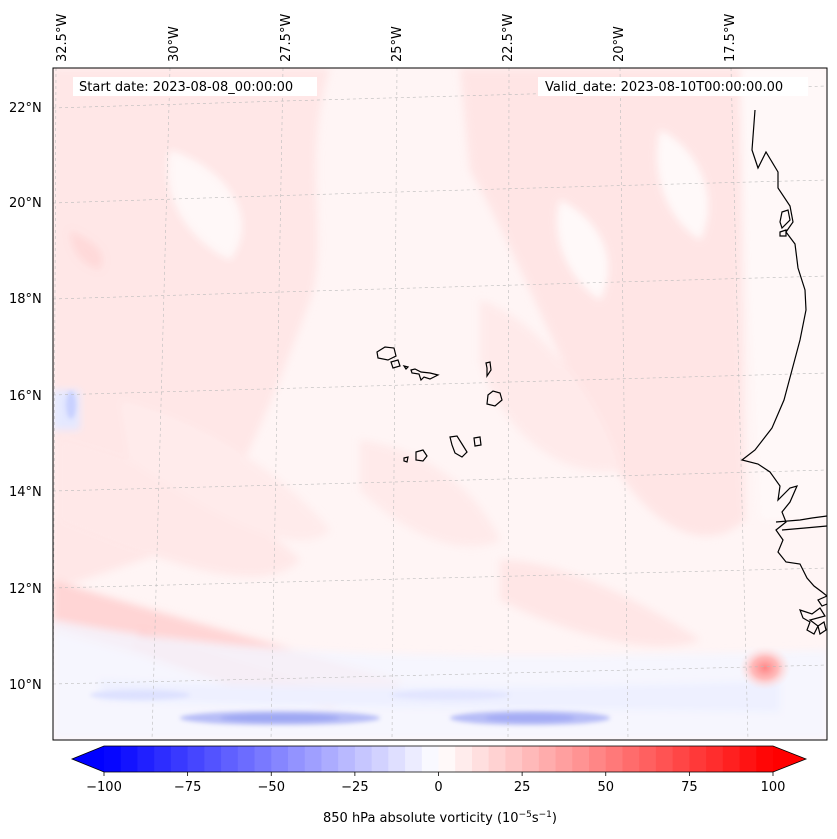 The height and width of the screenshot is (839, 837). What do you see at coordinates (508, 38) in the screenshot?
I see `lon-label-22-5w: 22.5°W` at bounding box center [508, 38].